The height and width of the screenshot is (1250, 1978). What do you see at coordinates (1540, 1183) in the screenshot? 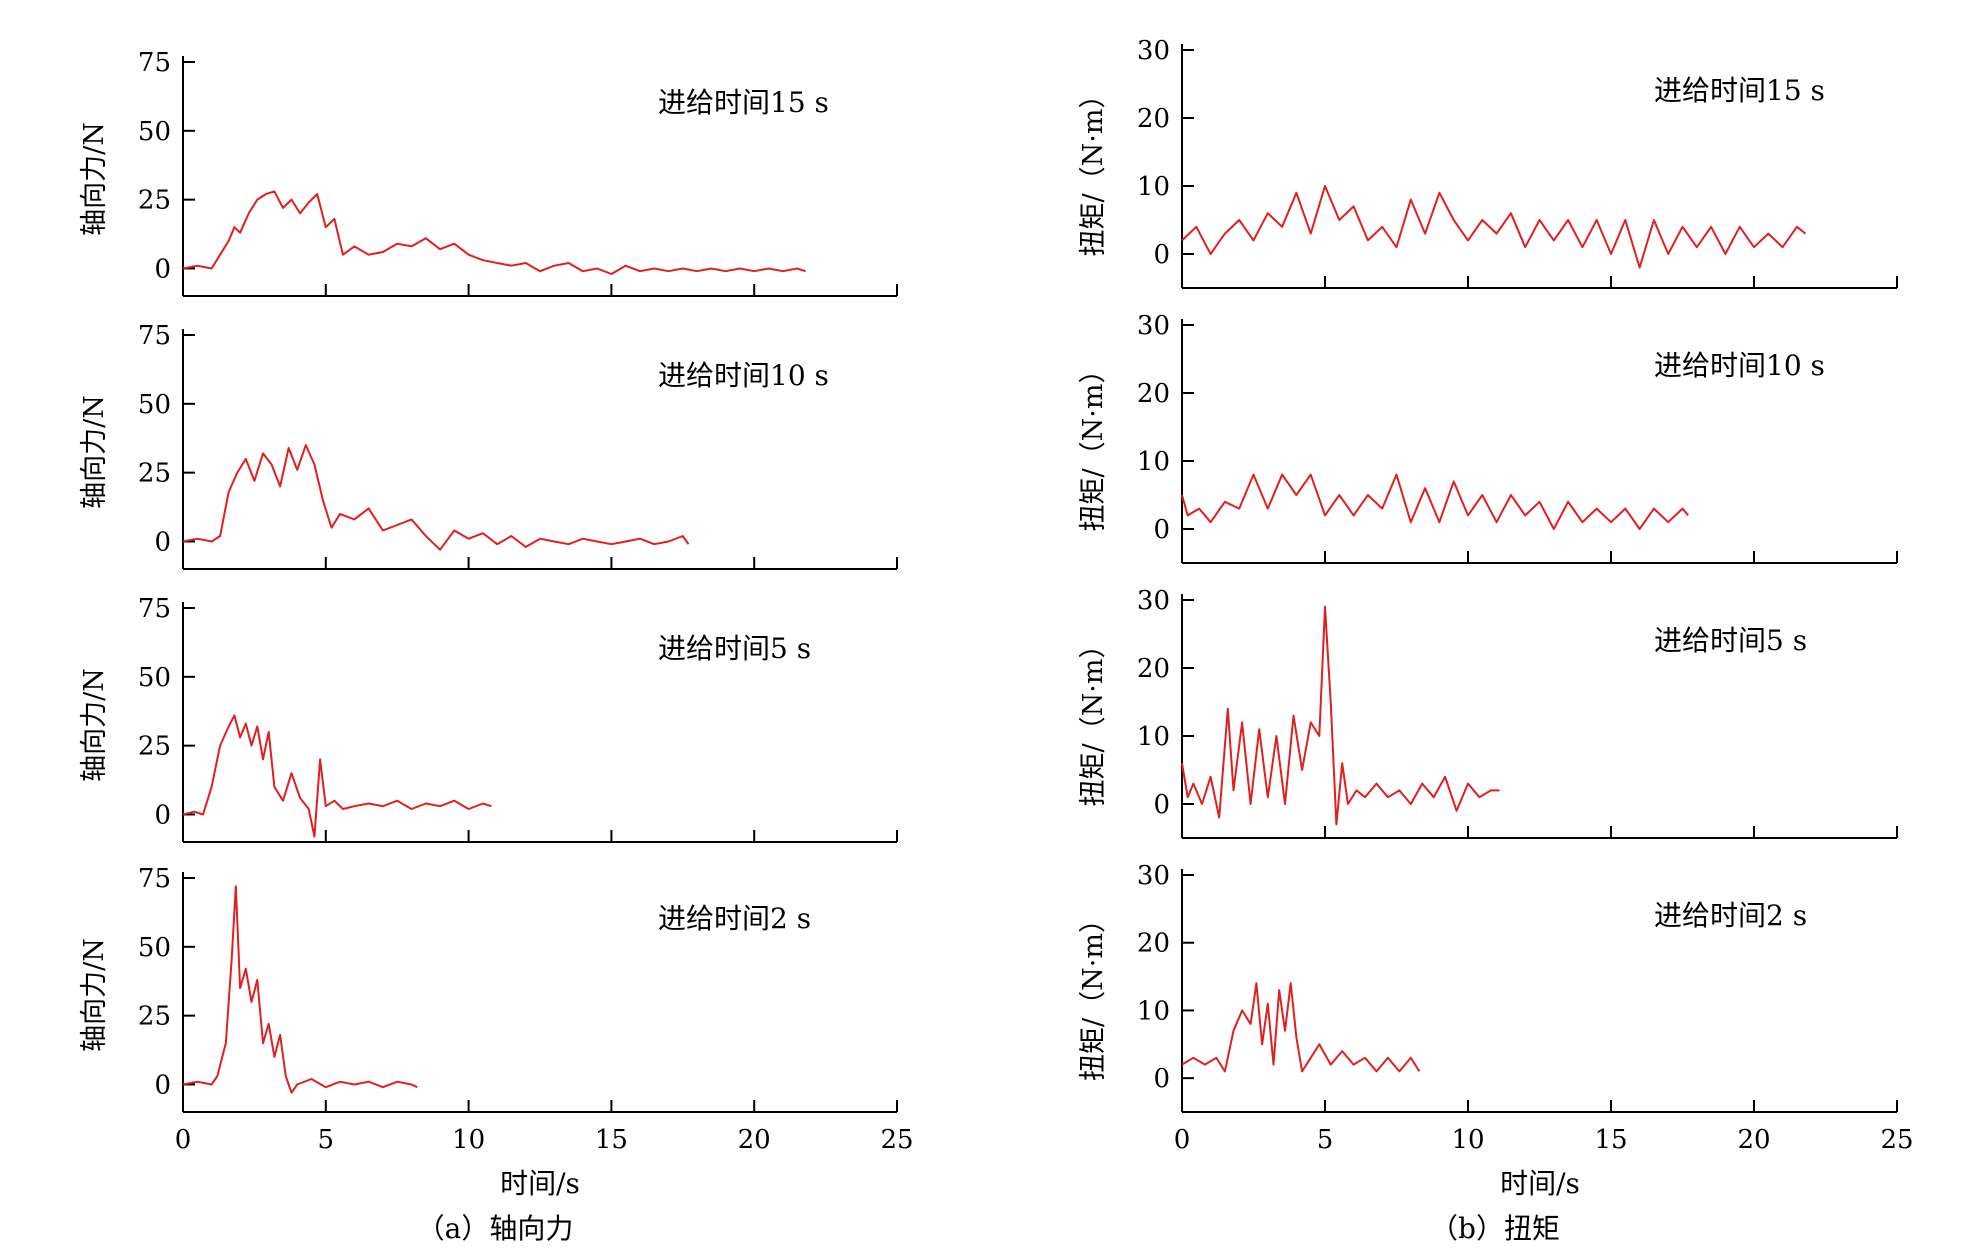
I see `x-axis-label-right: 时间/s` at bounding box center [1540, 1183].